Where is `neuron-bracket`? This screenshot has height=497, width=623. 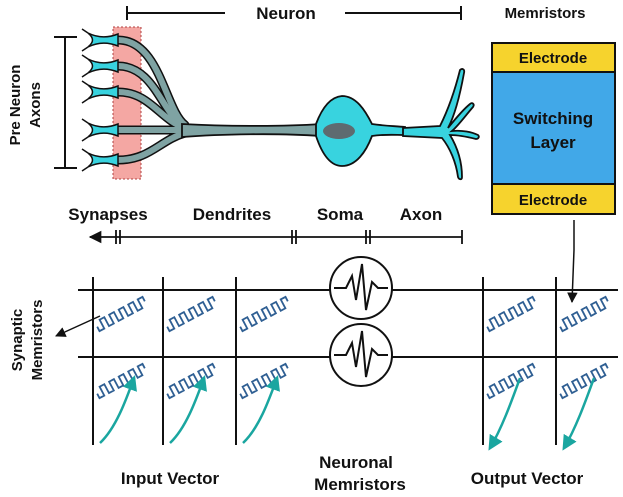
neuron-bracket is located at coordinates (294, 13).